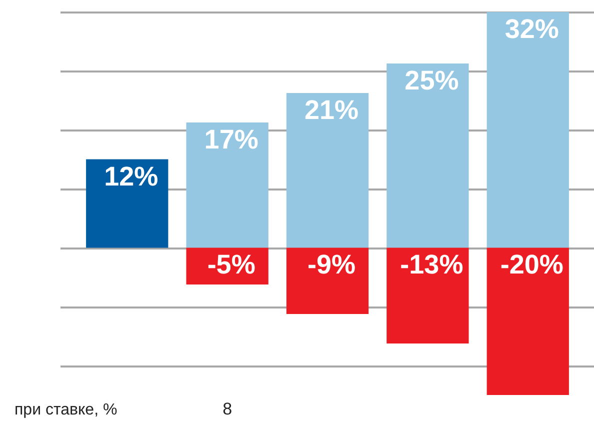  What do you see at coordinates (227, 409) in the screenshot?
I see `x-tick-label: 8` at bounding box center [227, 409].